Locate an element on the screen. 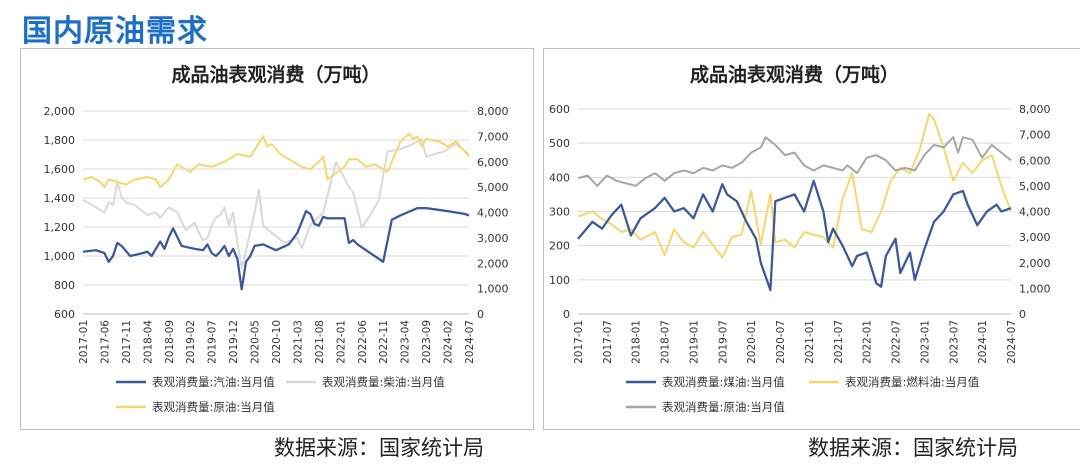  x-tick-label: 2017-11 is located at coordinates (127, 342).